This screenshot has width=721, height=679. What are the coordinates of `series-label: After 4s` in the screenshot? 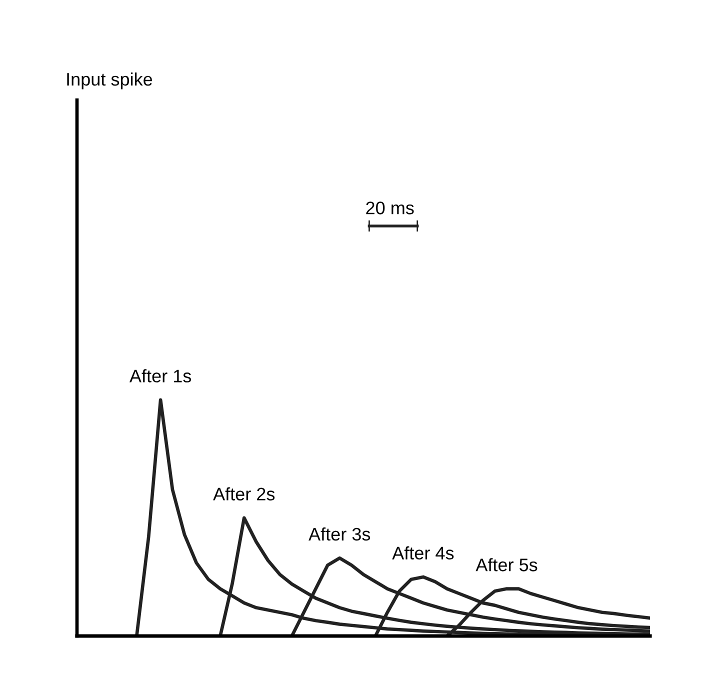 It's located at (423, 553).